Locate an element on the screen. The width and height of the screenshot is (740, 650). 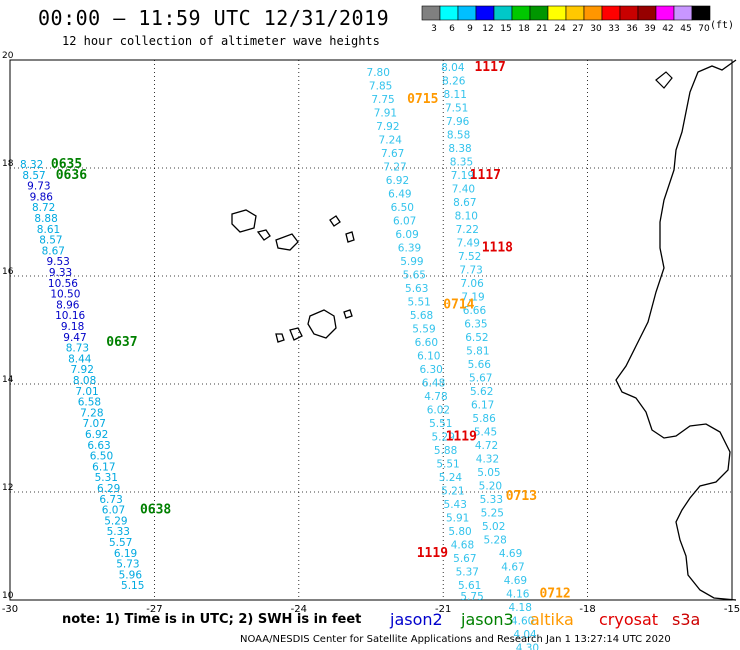
wave-height-label: 8.26 is located at coordinates (454, 81).